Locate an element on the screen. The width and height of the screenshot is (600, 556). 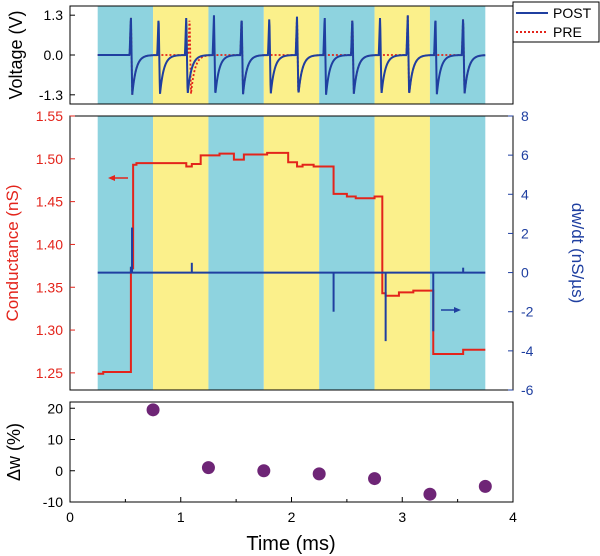
y2-tick-label: -4 is located at coordinates (527, 351).